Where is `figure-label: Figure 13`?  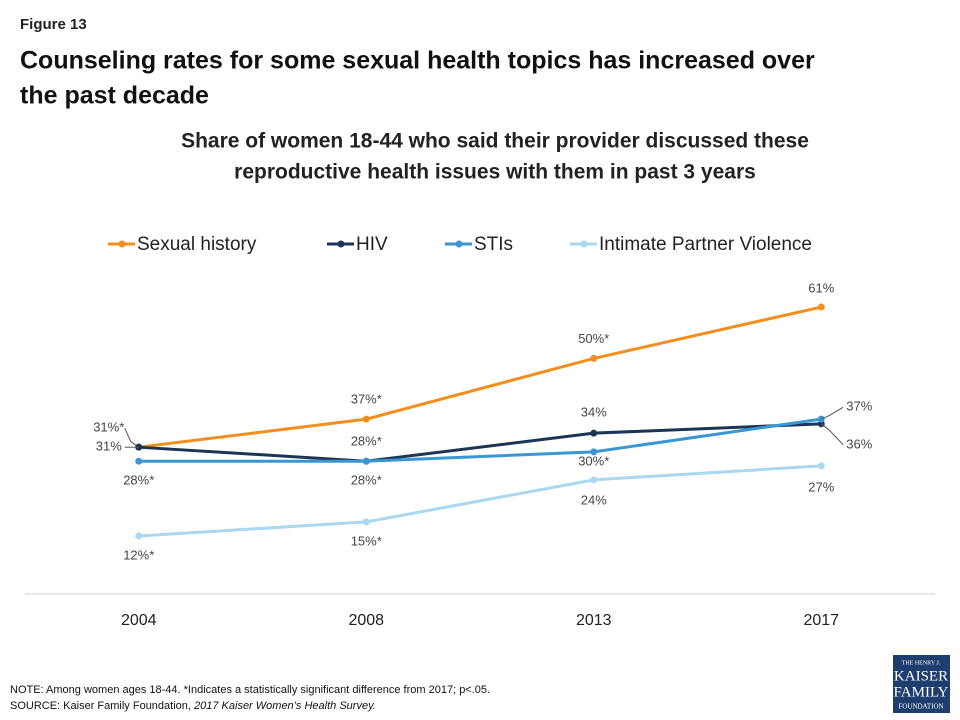
figure-label: Figure 13 is located at coordinates (53, 24).